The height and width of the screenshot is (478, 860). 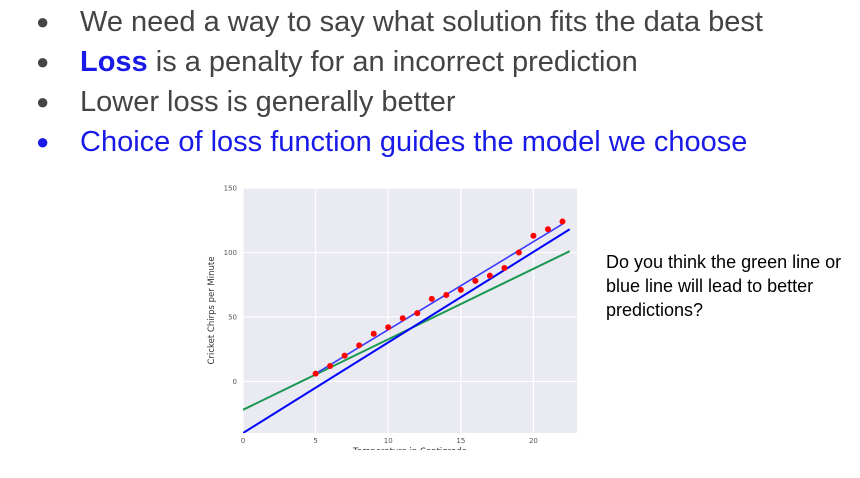 I want to click on y-tick-label: 0, so click(x=235, y=382).